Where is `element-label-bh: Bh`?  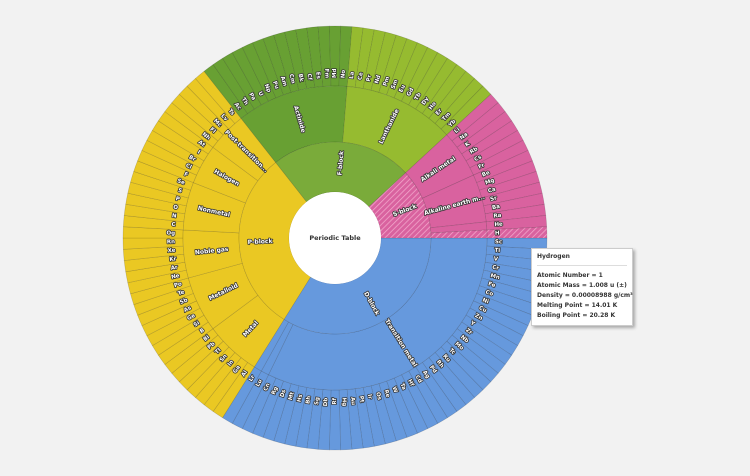
element-label-bh: Bh is located at coordinates (308, 399).